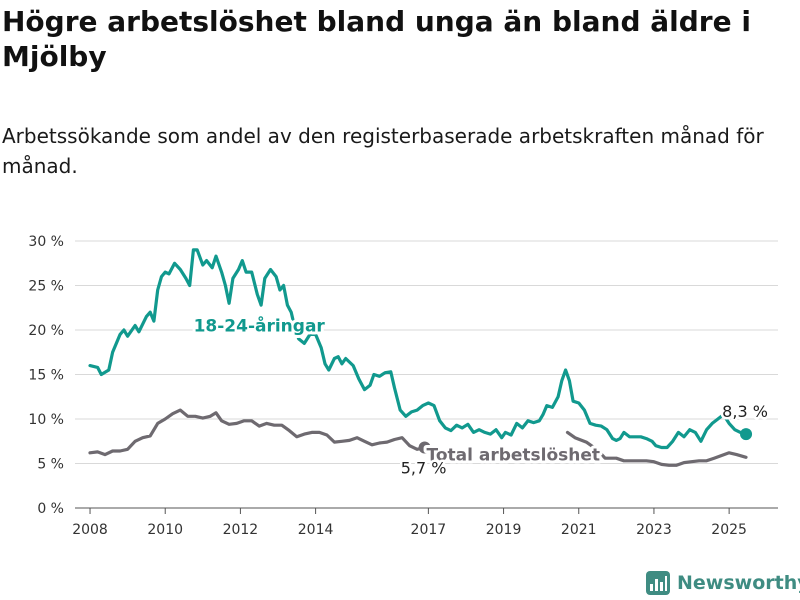 The width and height of the screenshot is (800, 600). I want to click on y-tick-label: 20 %, so click(46, 331).